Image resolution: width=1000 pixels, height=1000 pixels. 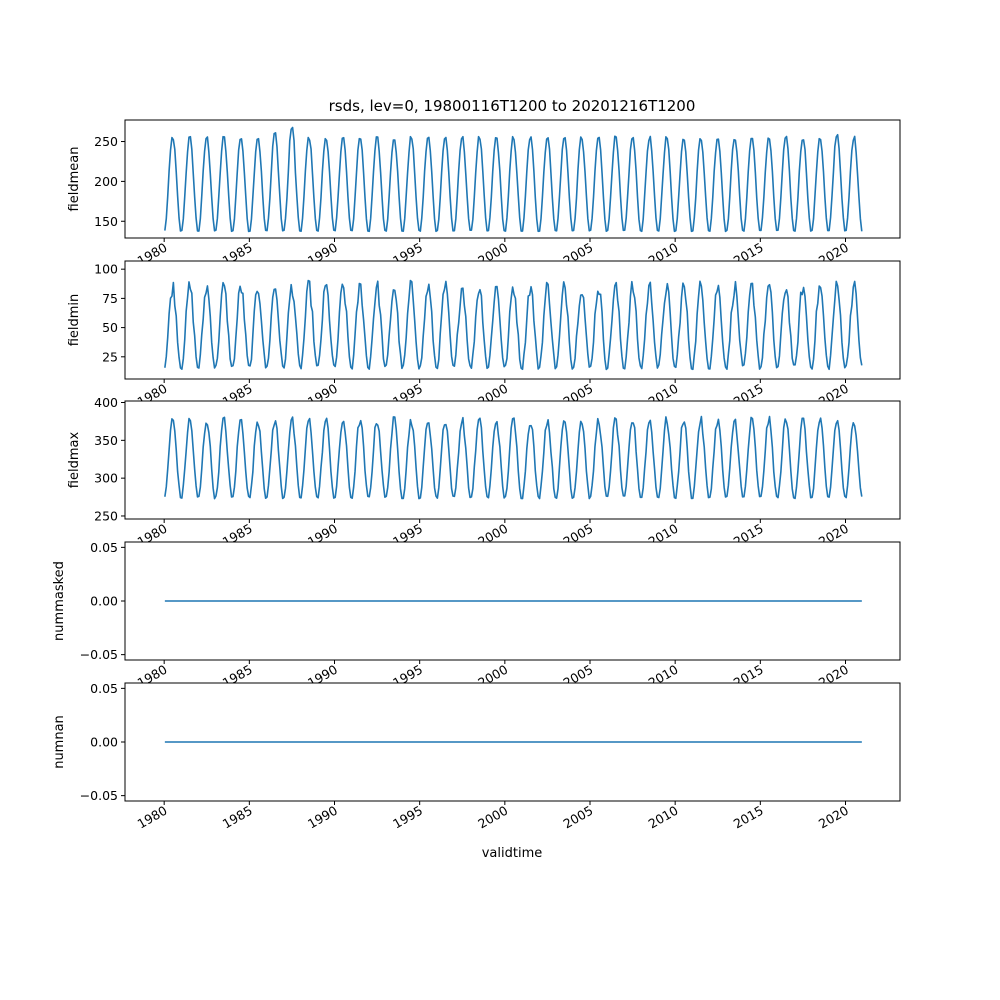 I want to click on x-tick-label: 2005, so click(x=577, y=817).